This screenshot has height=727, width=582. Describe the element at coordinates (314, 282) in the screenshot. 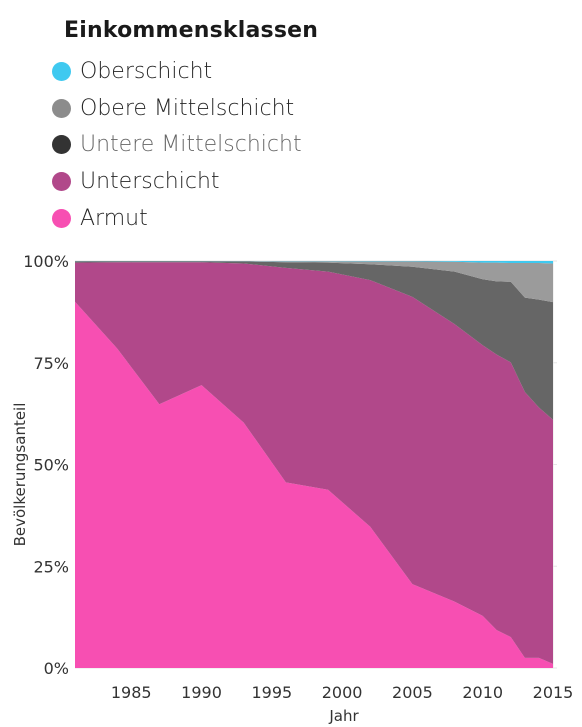

I see `area-obere-mittelschicht` at that location.